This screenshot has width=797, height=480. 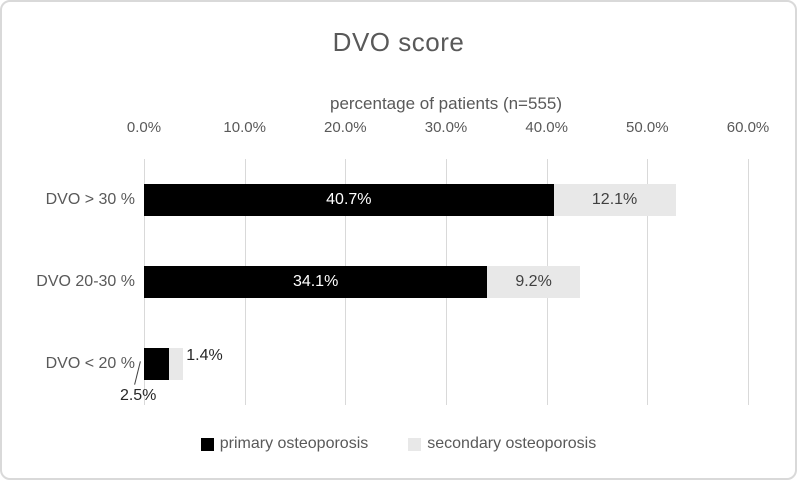 I want to click on bar-value-label: 40.7%, so click(x=349, y=199).